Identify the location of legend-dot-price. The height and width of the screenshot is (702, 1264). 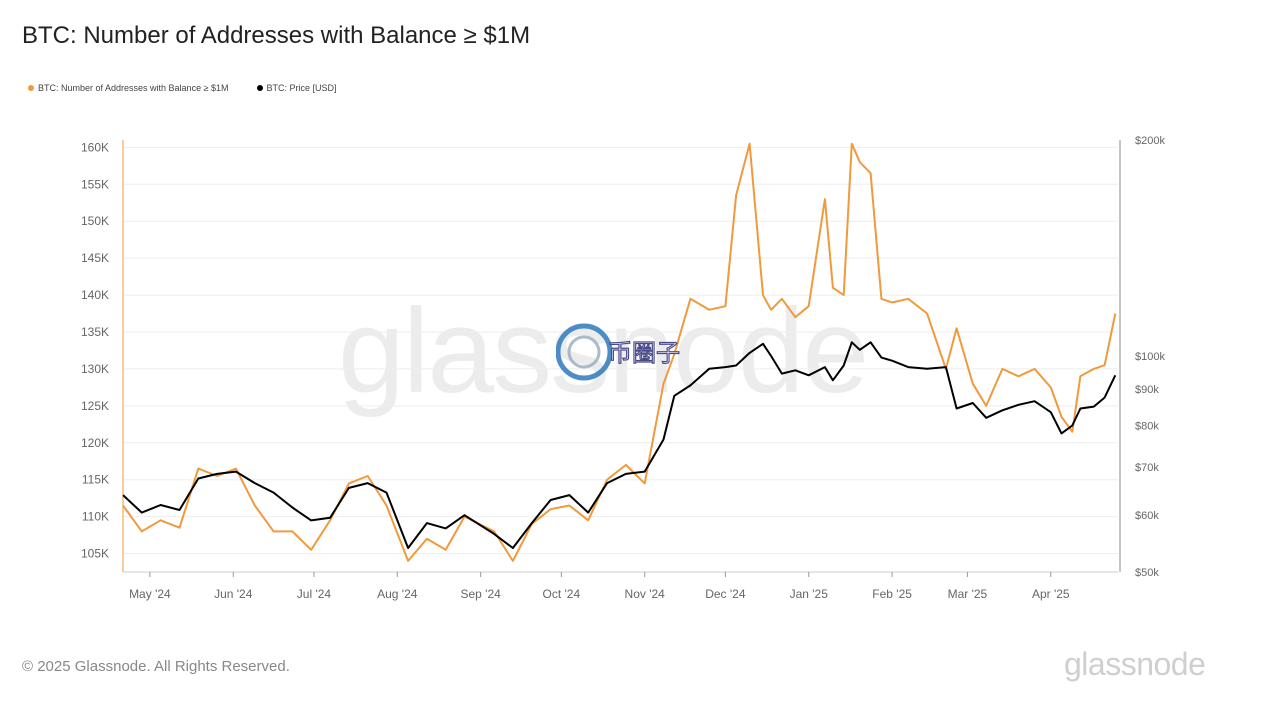
(259, 88).